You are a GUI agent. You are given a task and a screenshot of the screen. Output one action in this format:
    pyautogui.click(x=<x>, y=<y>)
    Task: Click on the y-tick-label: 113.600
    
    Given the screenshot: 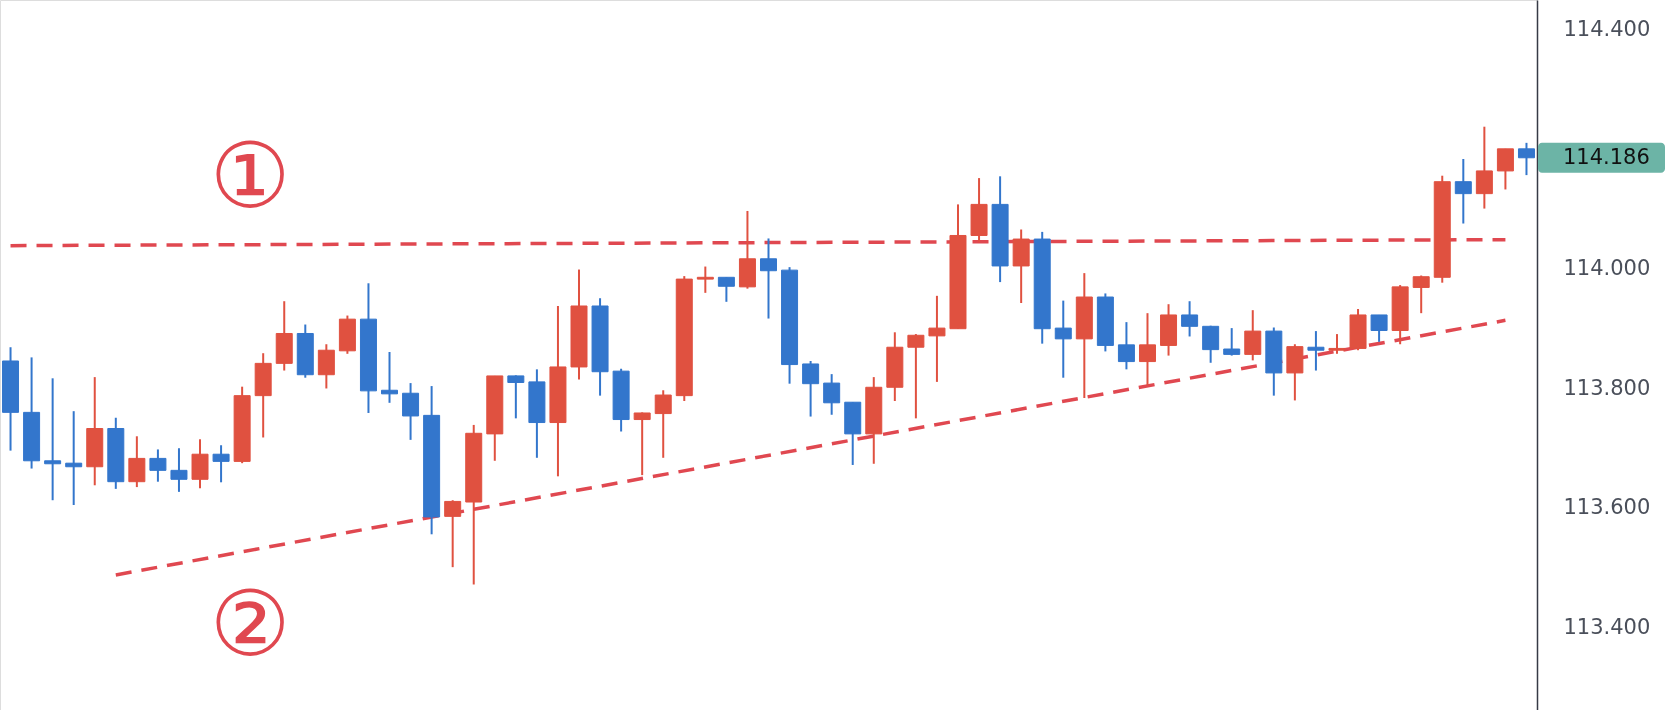 What is the action you would take?
    pyautogui.click(x=1607, y=507)
    